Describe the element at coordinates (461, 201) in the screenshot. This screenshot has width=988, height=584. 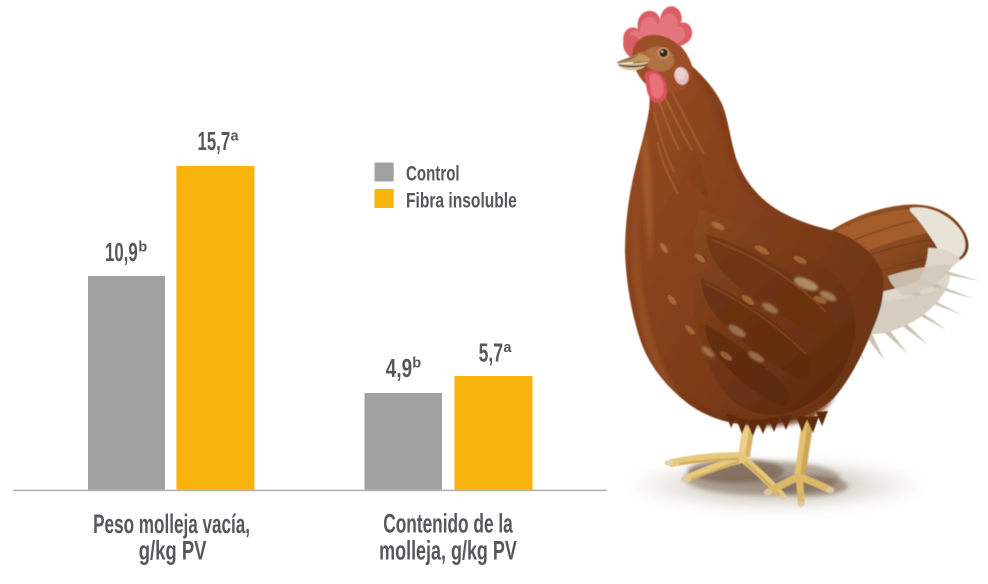
I see `svg-text: Fibra insoluble` at that location.